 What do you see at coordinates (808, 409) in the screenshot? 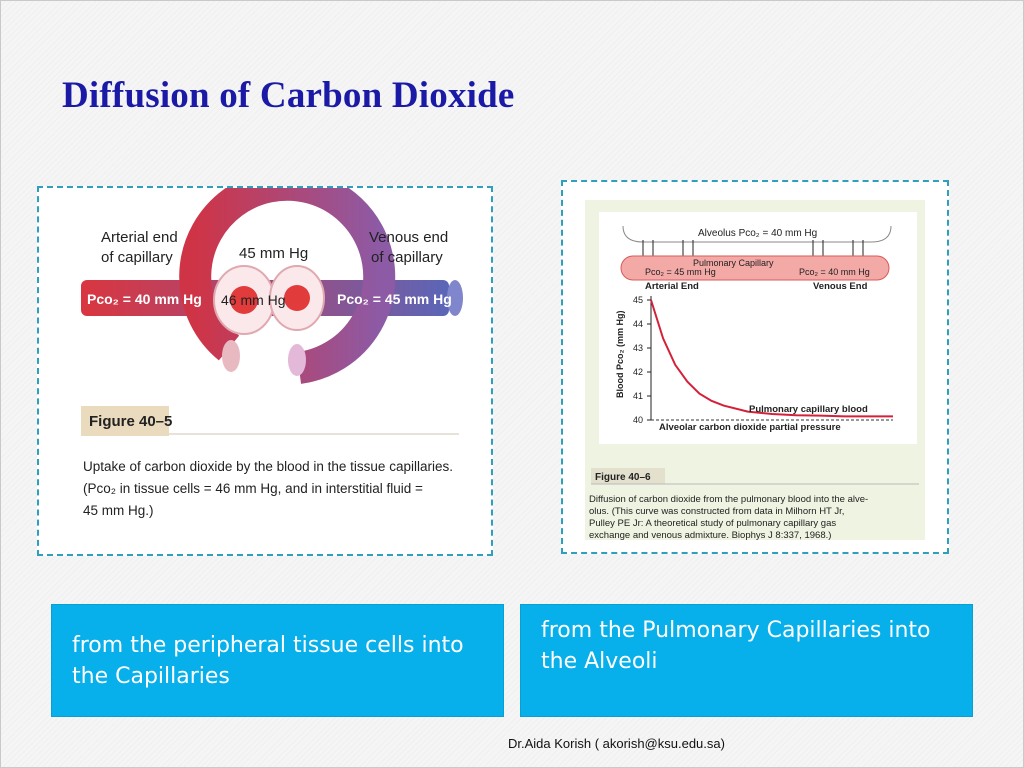
I see `series-label-blood: Pulmonary capillary blood` at bounding box center [808, 409].